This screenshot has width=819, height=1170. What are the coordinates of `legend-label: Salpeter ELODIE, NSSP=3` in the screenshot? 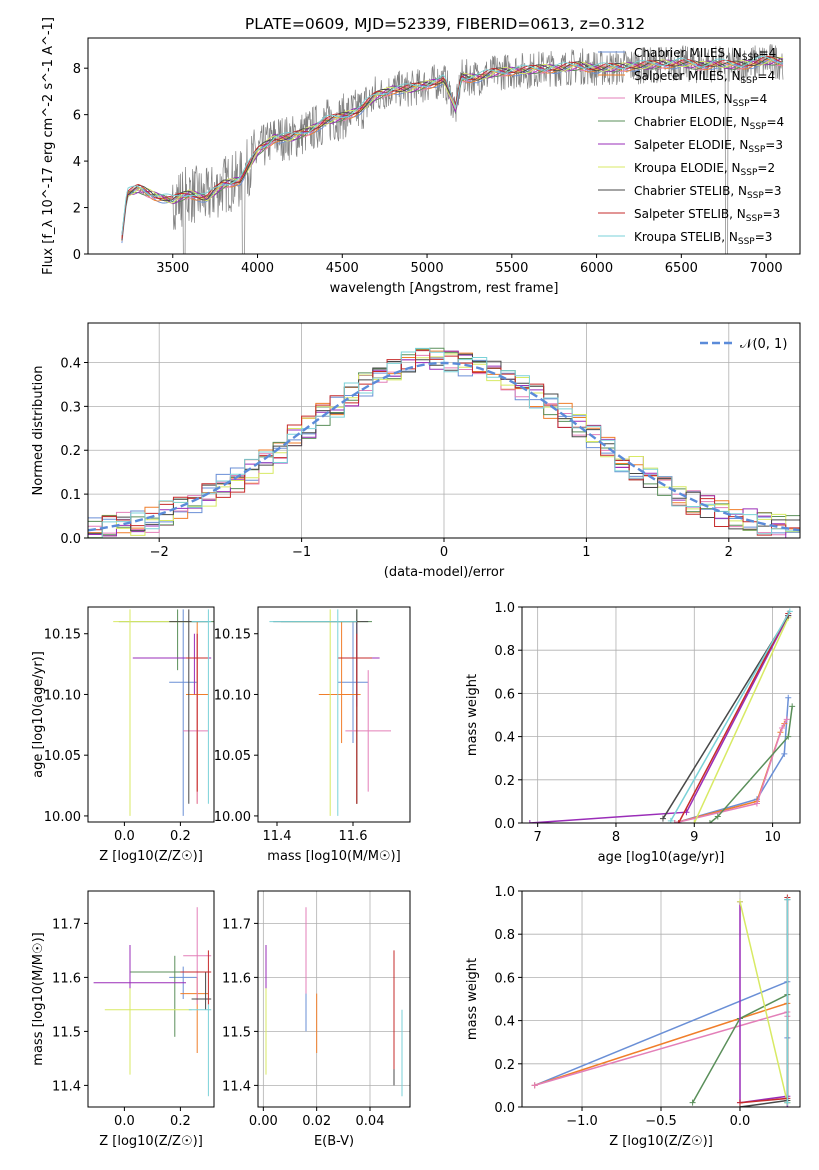 It's located at (708, 146).